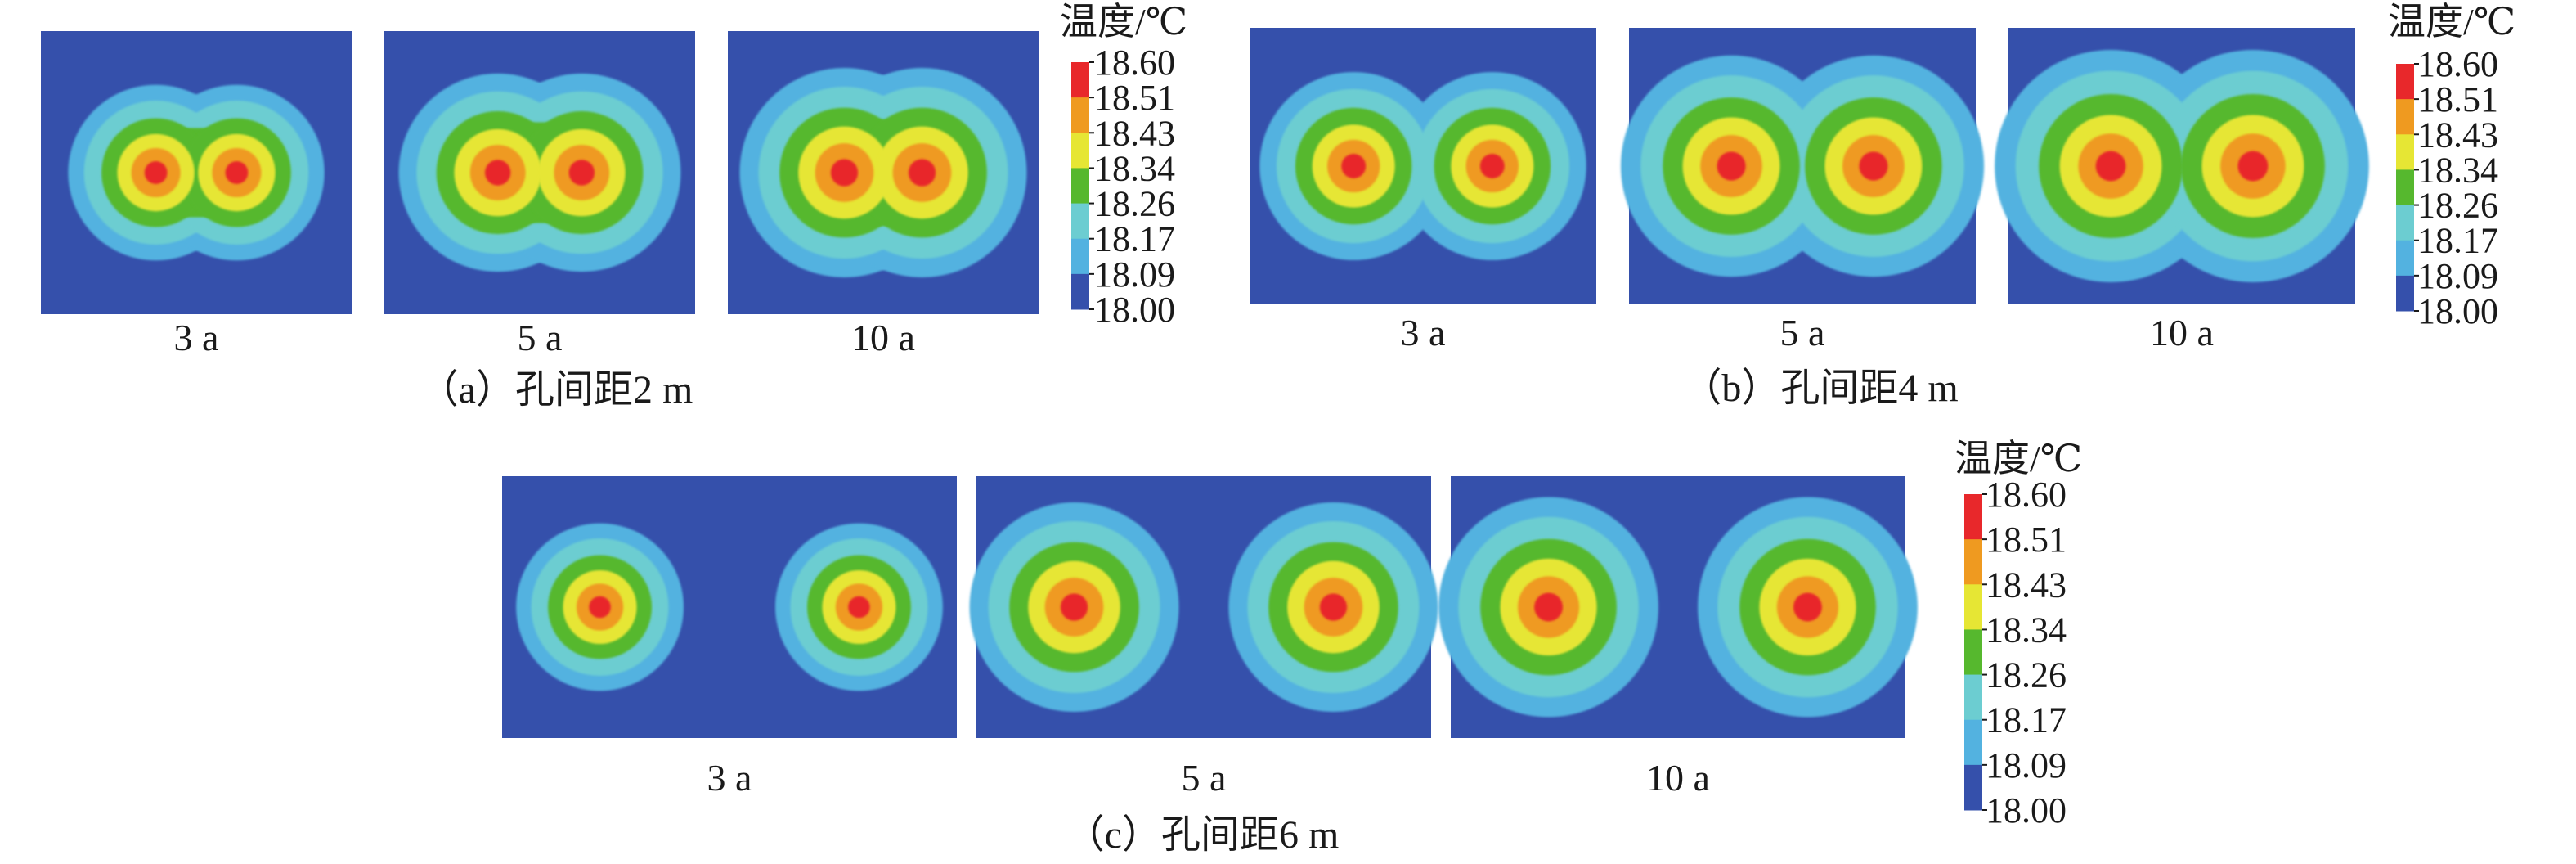  I want to click on group-caption: （c）孔间距6 m, so click(1203, 835).